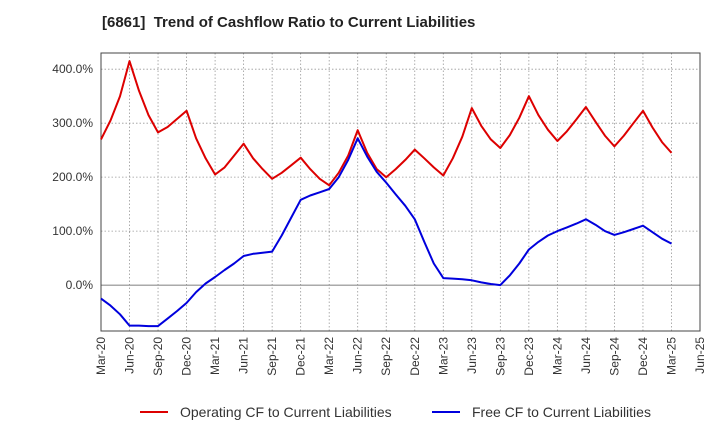 This screenshot has height=440, width=720. What do you see at coordinates (154, 412) in the screenshot?
I see `legend-swatch-red` at bounding box center [154, 412].